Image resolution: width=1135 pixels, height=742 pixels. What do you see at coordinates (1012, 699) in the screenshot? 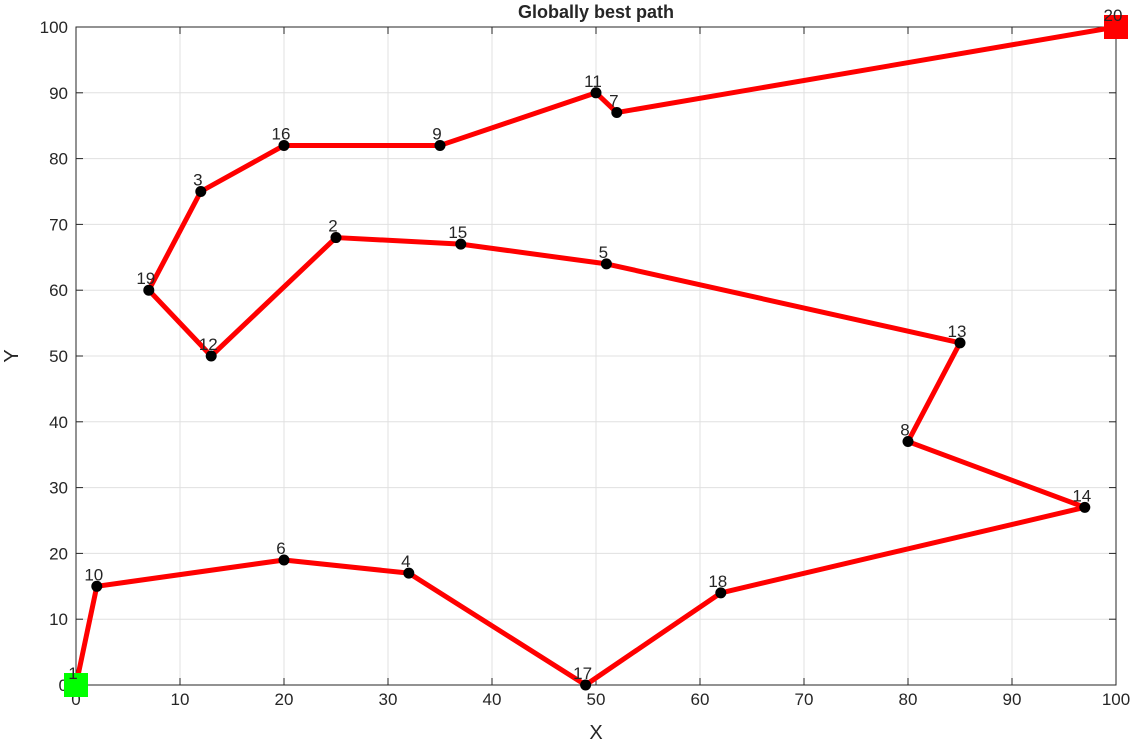
I see `x-tick-label: 90` at bounding box center [1012, 699].